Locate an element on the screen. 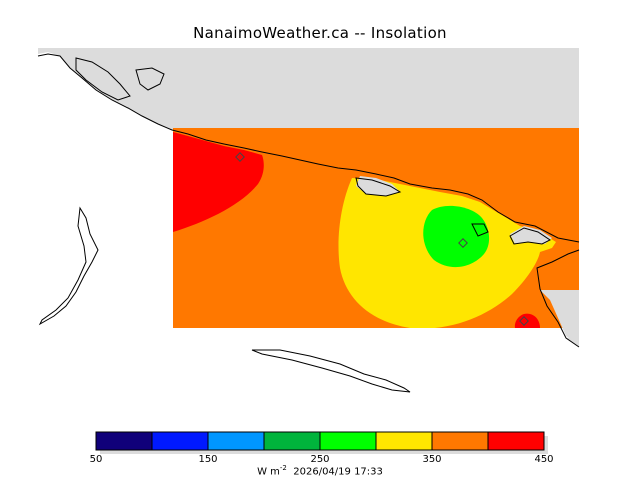 This screenshot has height=480, width=640. land-river-spit is located at coordinates (378, 186).